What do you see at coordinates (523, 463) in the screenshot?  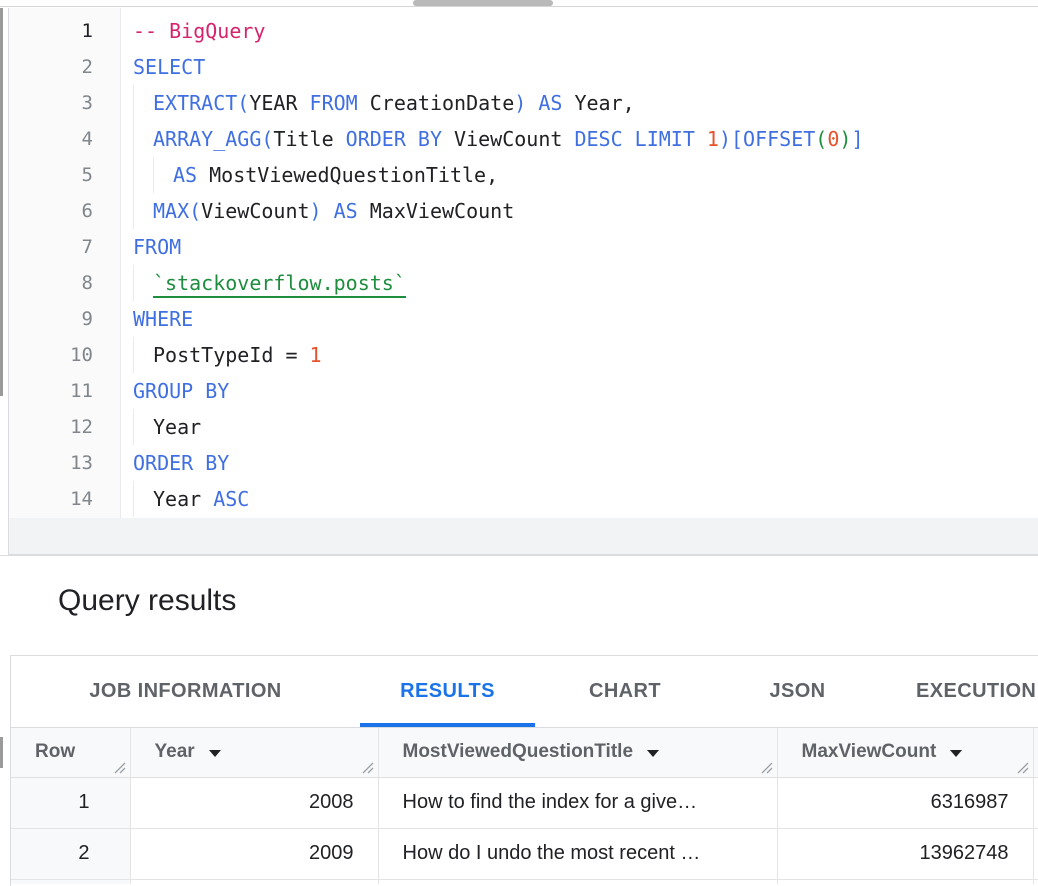 I see `code-line: 13 ORDER BY` at bounding box center [523, 463].